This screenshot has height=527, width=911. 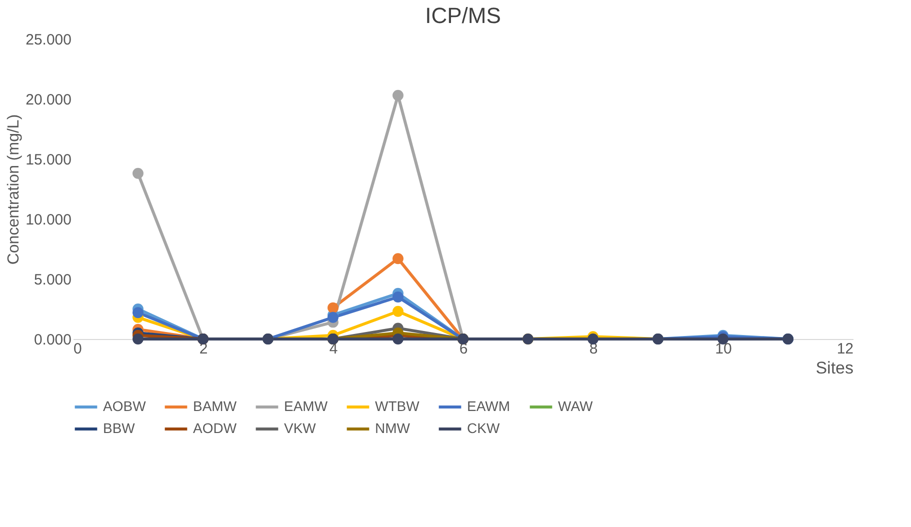 I want to click on legend-label: NMW, so click(x=393, y=428).